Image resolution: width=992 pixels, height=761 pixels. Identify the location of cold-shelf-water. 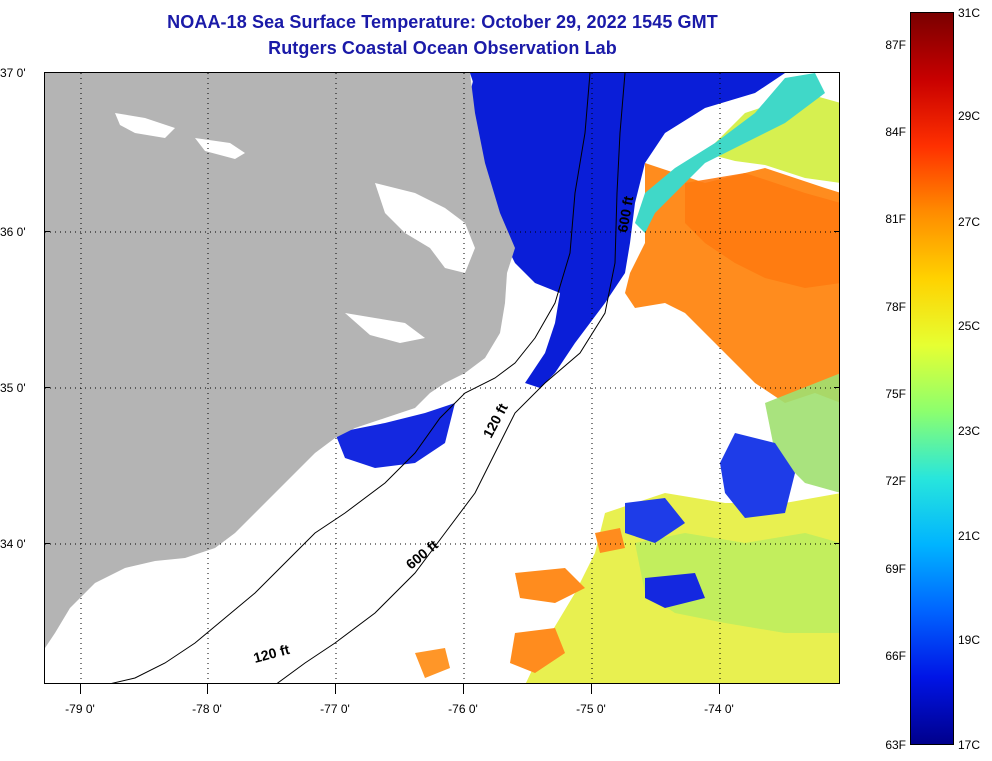
(625, 230).